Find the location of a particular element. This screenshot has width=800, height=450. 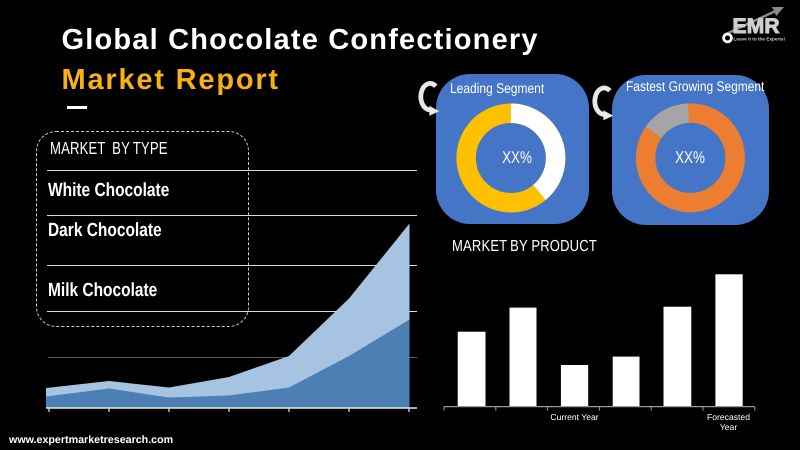

svg-text: Leave it to the Experts! is located at coordinates (760, 38).